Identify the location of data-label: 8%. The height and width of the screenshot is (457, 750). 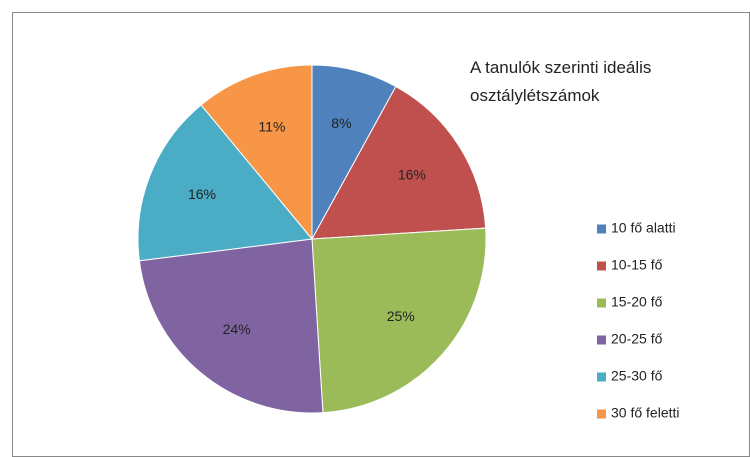
(341, 123).